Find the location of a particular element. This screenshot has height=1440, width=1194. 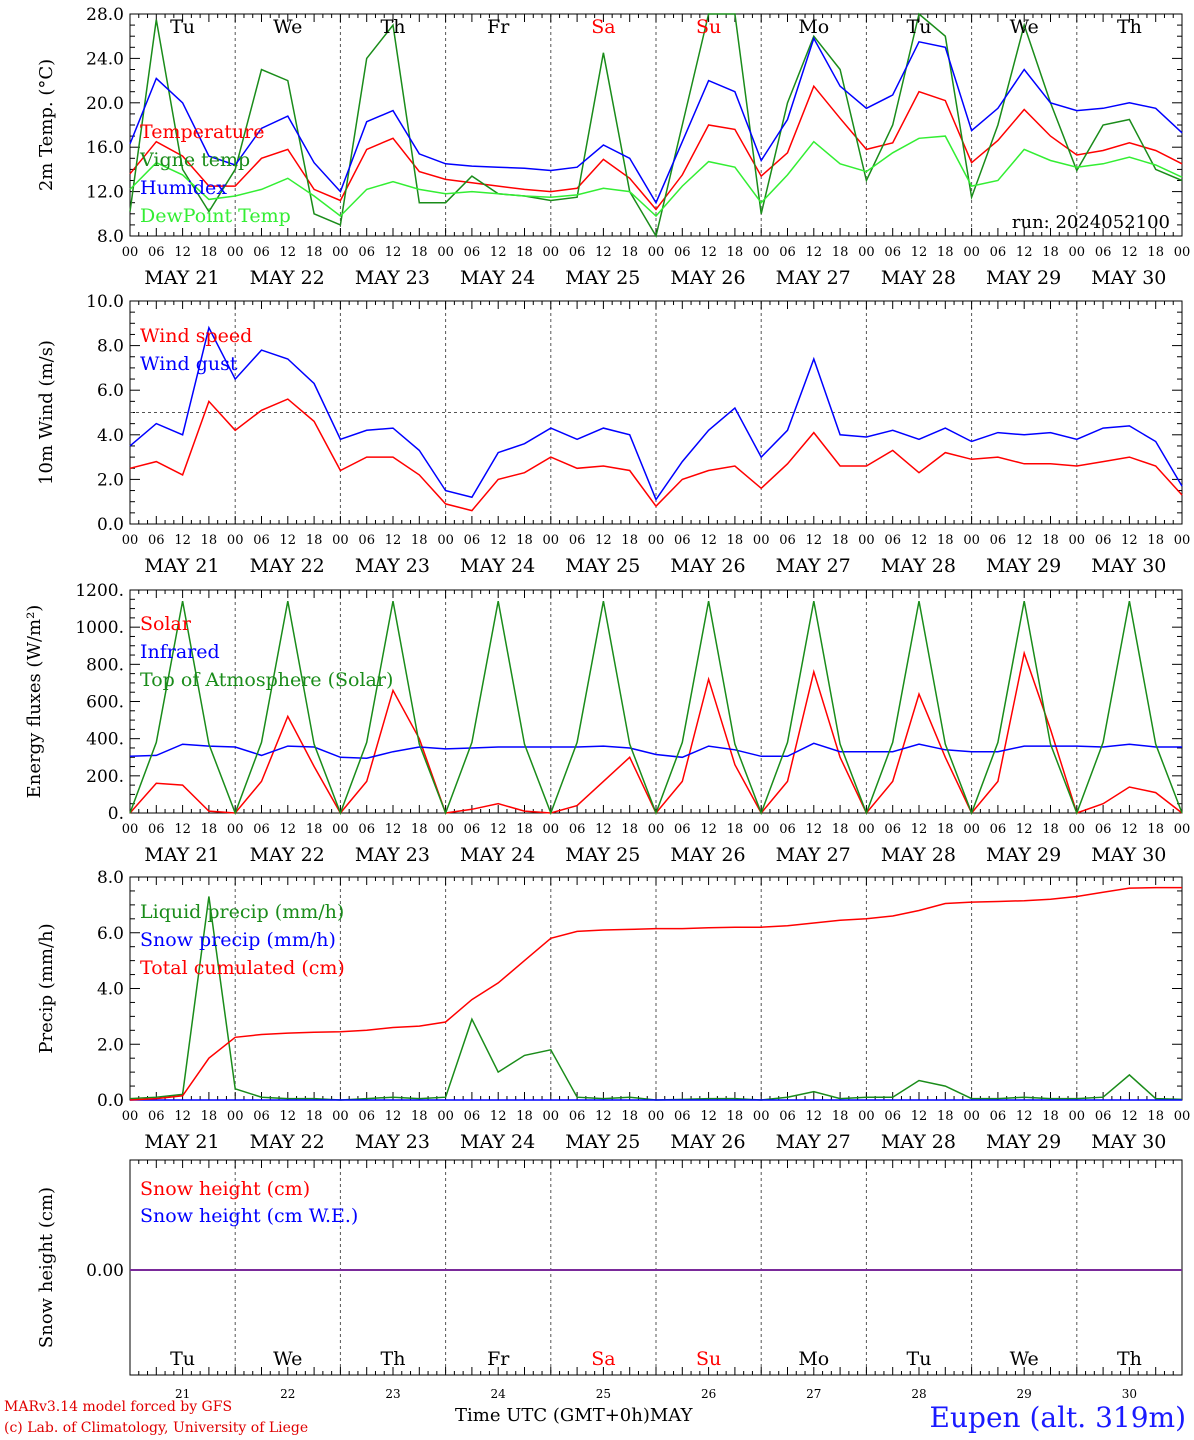

date-label: MAY 21 is located at coordinates (181, 278).